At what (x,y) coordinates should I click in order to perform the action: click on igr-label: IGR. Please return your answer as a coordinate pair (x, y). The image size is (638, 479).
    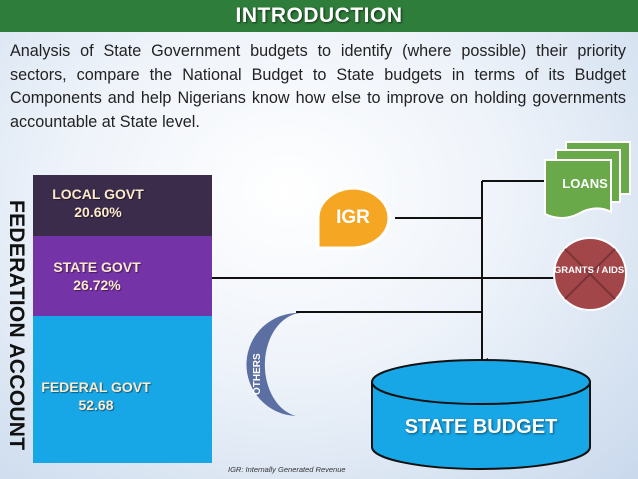
    Looking at the image, I should click on (353, 217).